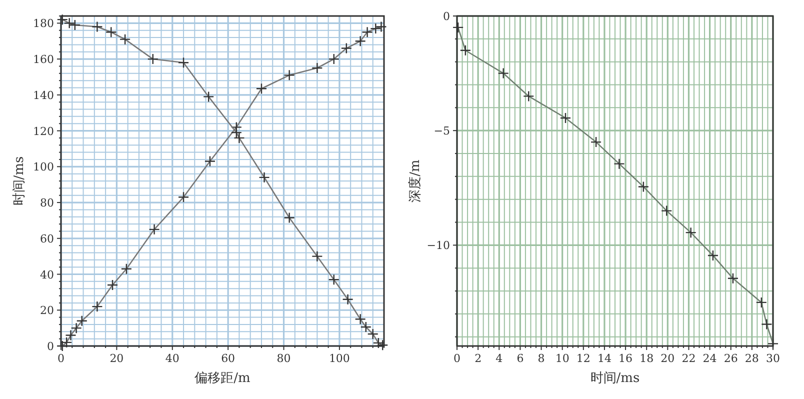 This screenshot has width=804, height=399. I want to click on x-axis-title: 时间/ms, so click(615, 378).